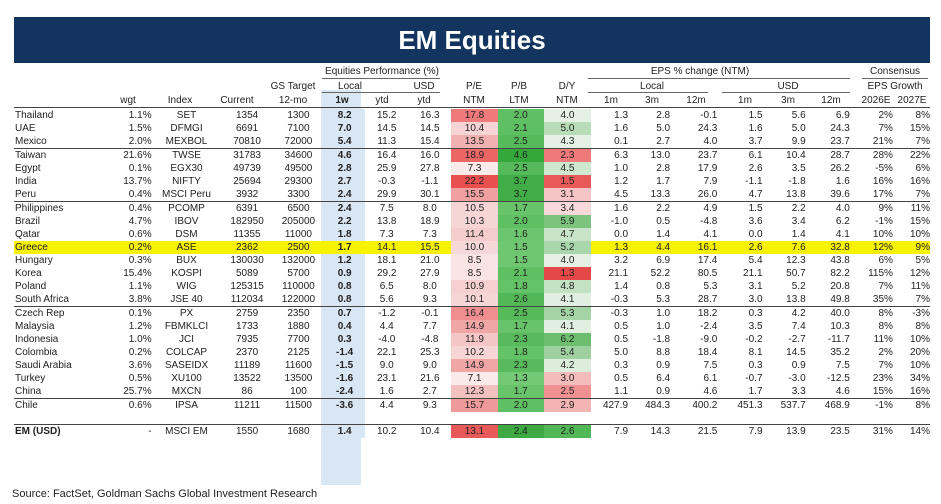 The image size is (941, 504). Describe the element at coordinates (707, 352) in the screenshot. I see `eps-local-12m-cell: 18.4` at that location.